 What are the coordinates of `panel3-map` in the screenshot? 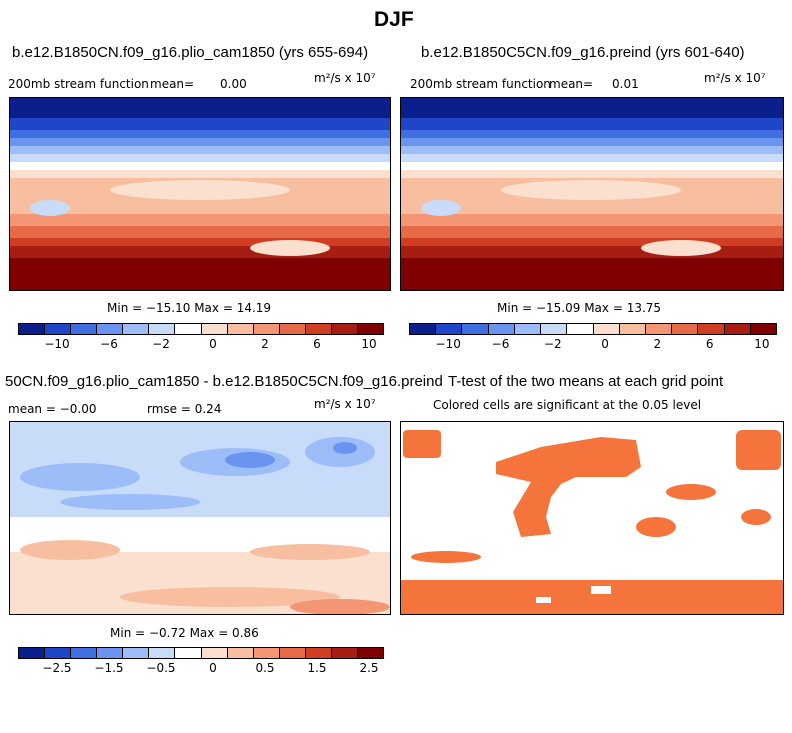 It's located at (200, 518).